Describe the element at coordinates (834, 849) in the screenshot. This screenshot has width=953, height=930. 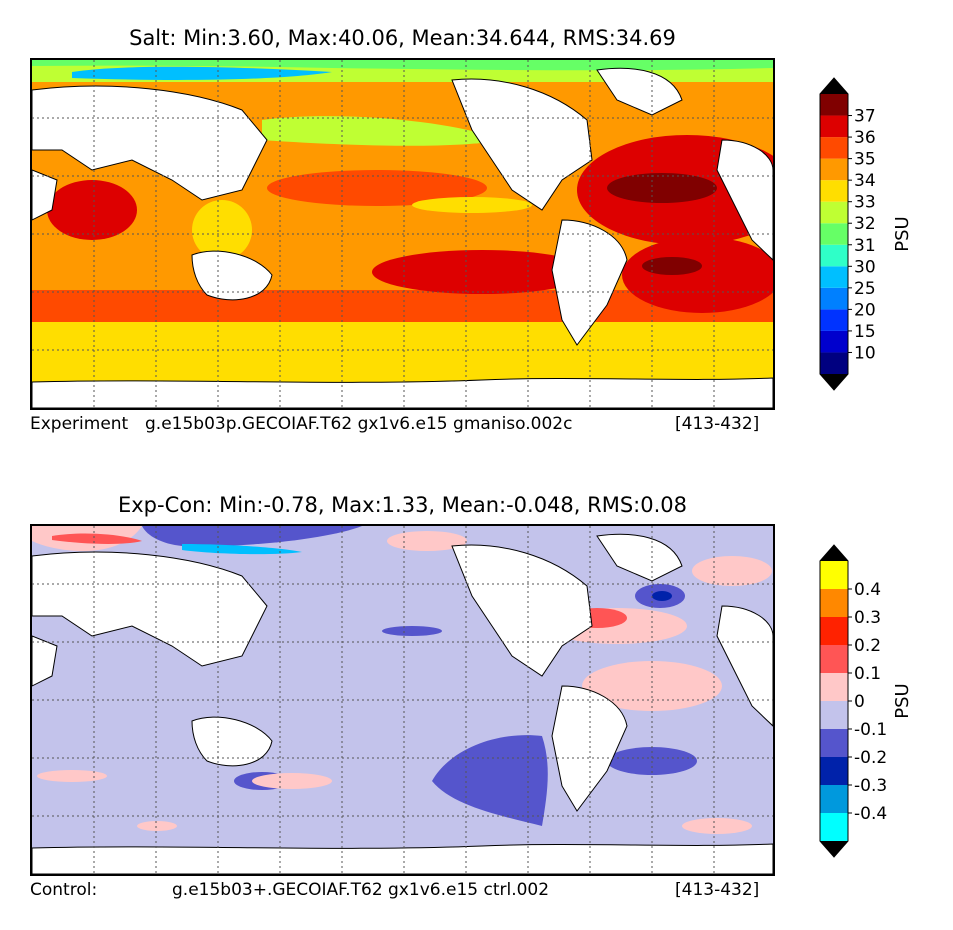
I see `bottom-colorbar-extend-min` at that location.